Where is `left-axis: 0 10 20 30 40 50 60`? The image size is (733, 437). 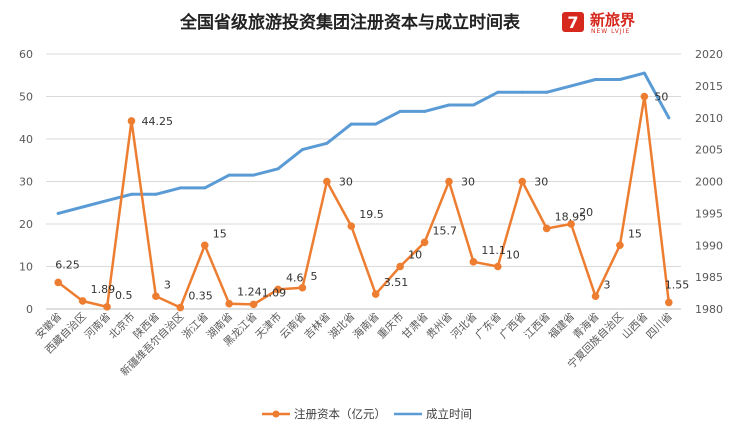
left-axis: 0 10 20 30 40 50 60 is located at coordinates (26, 182).